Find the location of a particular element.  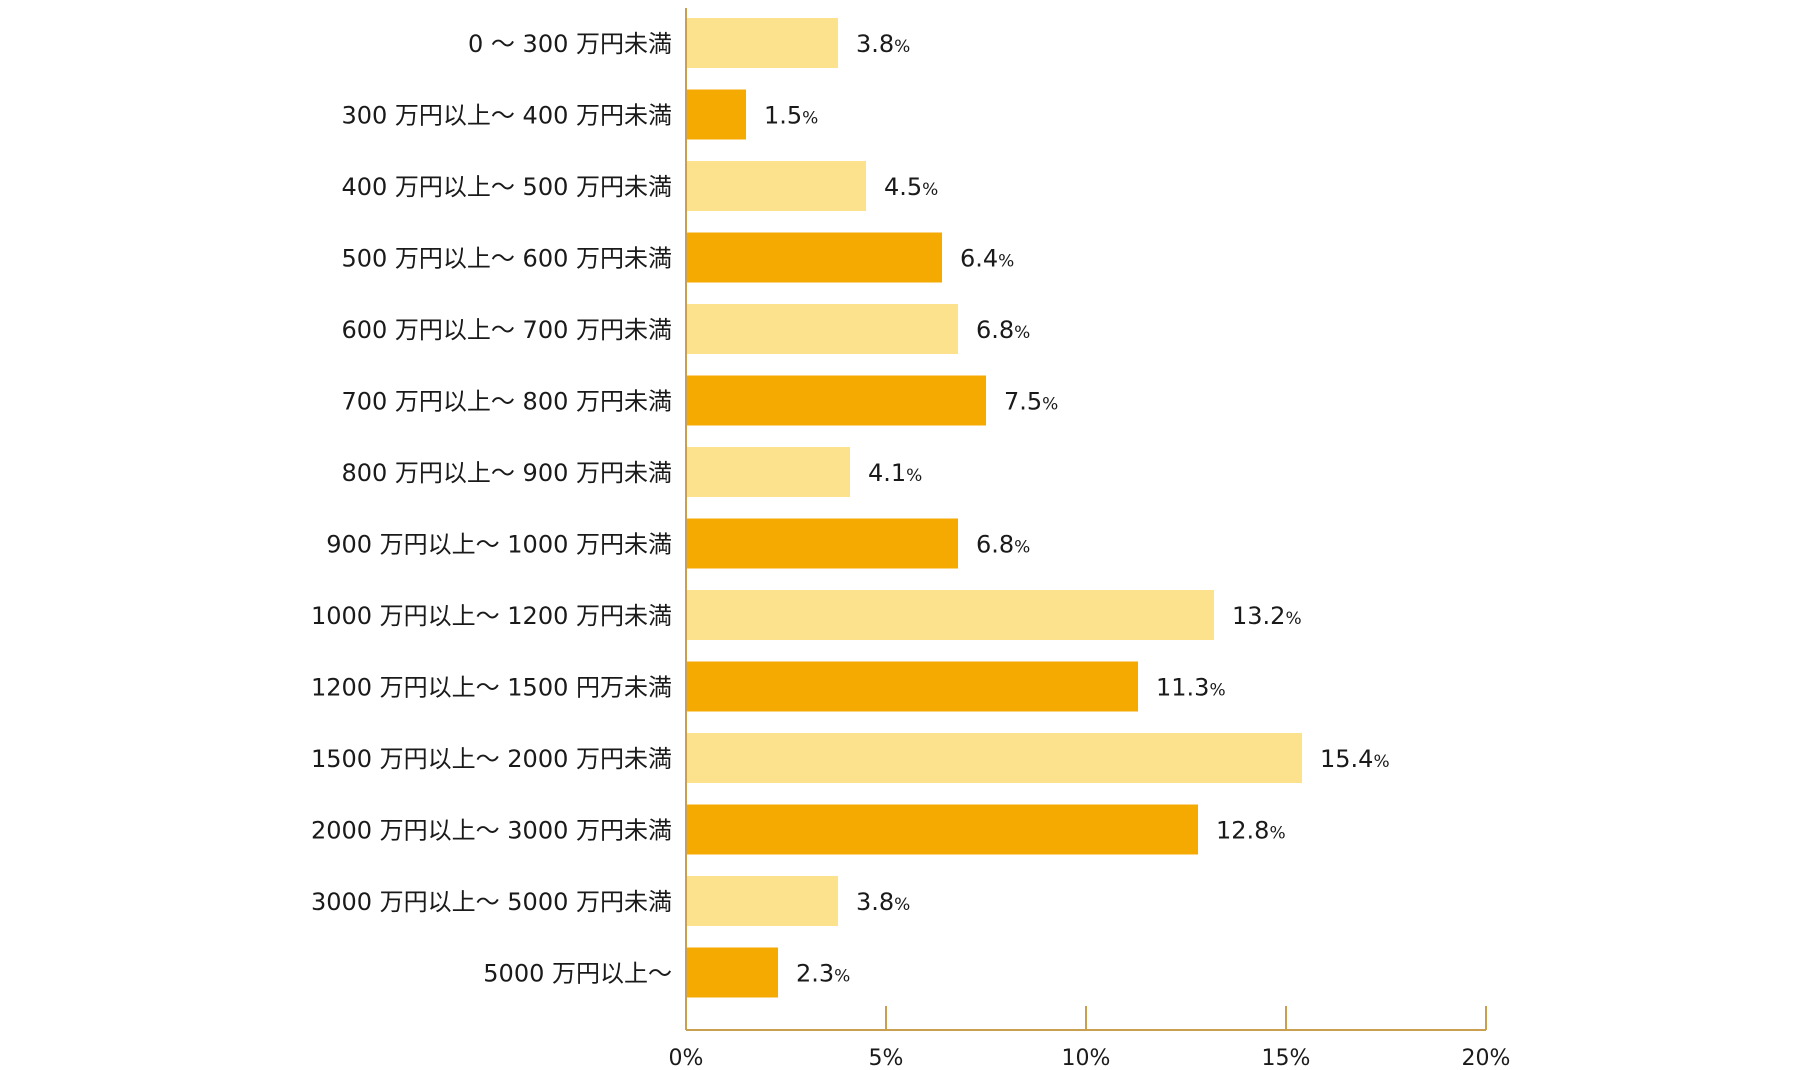

x-tick-label-0: 0% is located at coordinates (686, 1058).